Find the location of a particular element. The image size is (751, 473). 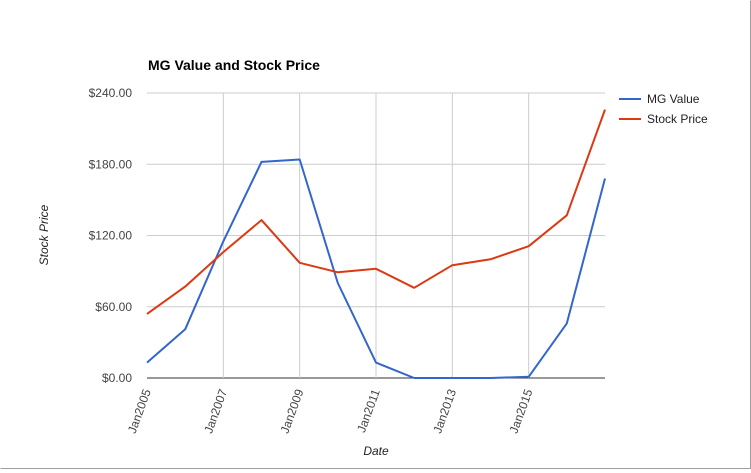

x-tick-label: Jan2013 is located at coordinates (444, 411).